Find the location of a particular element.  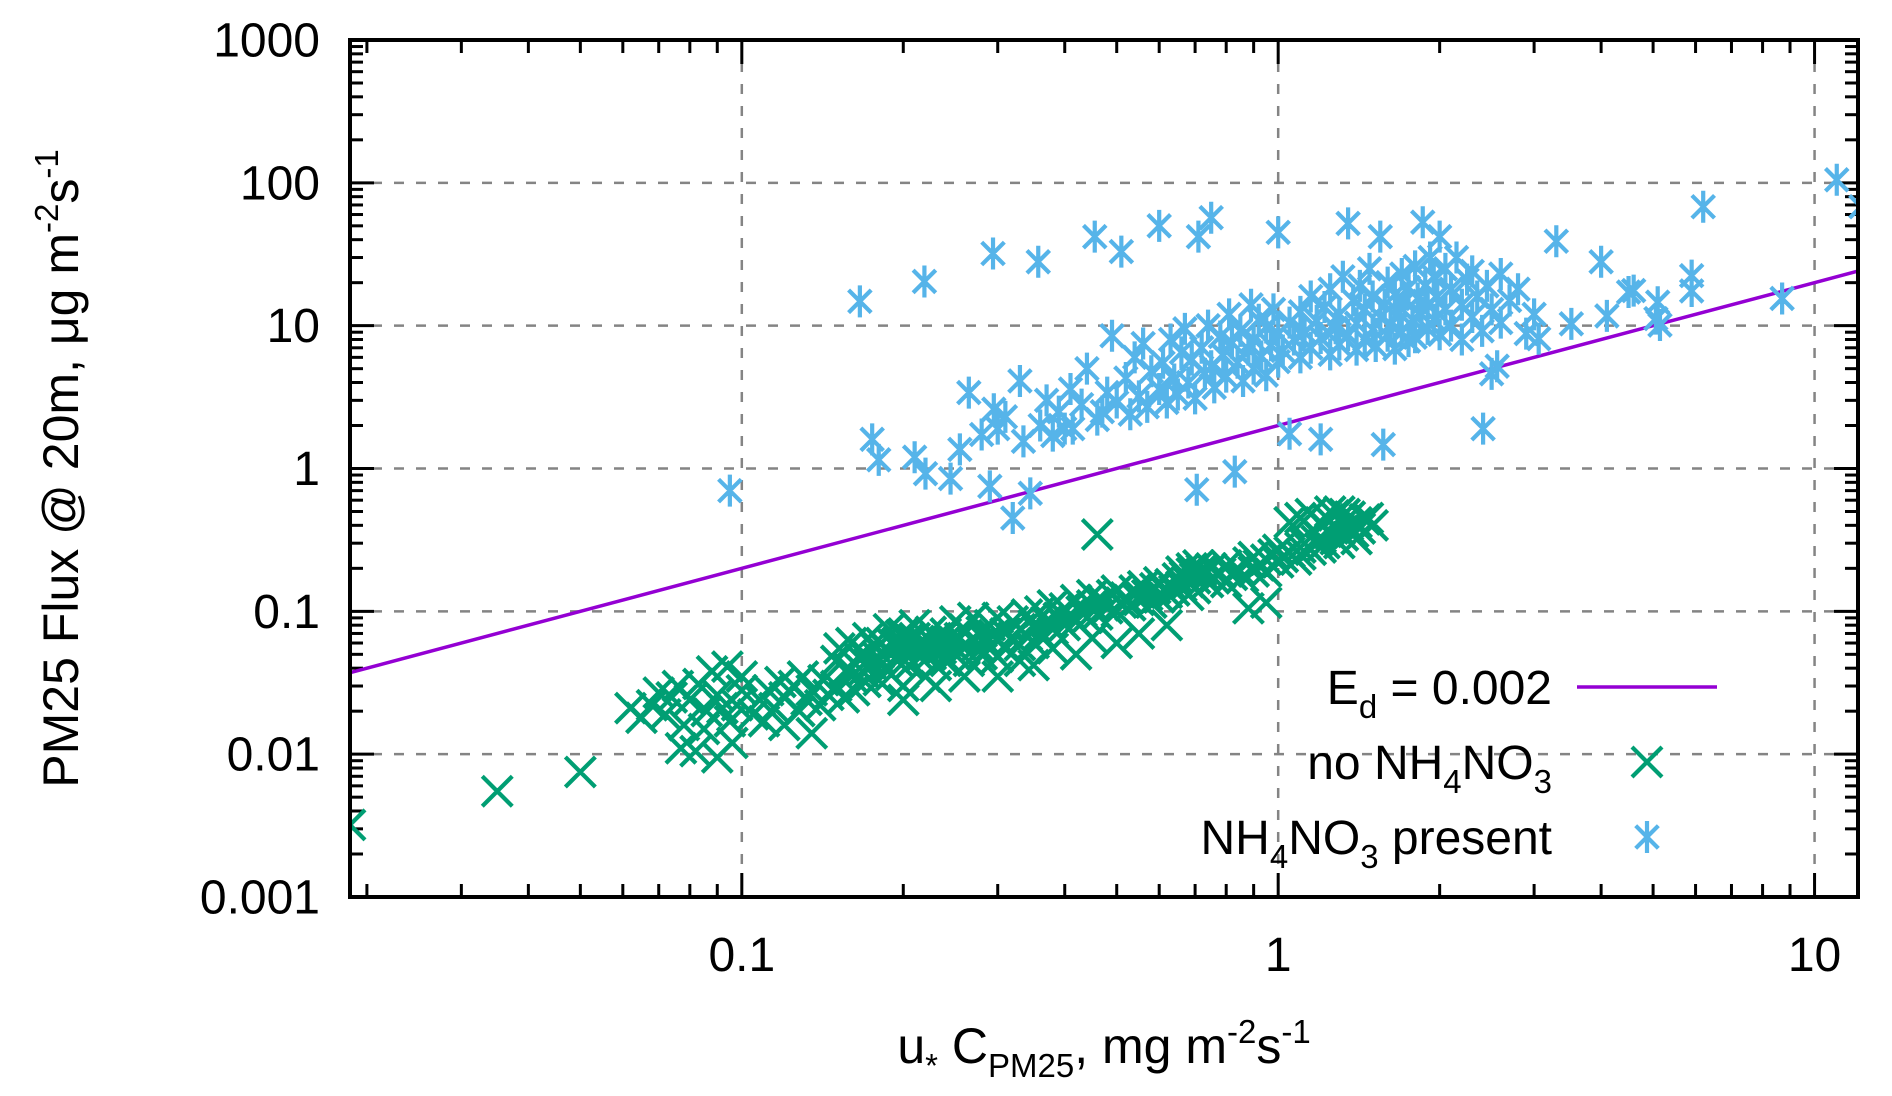

y-tick-label: 0.001 is located at coordinates (260, 898).